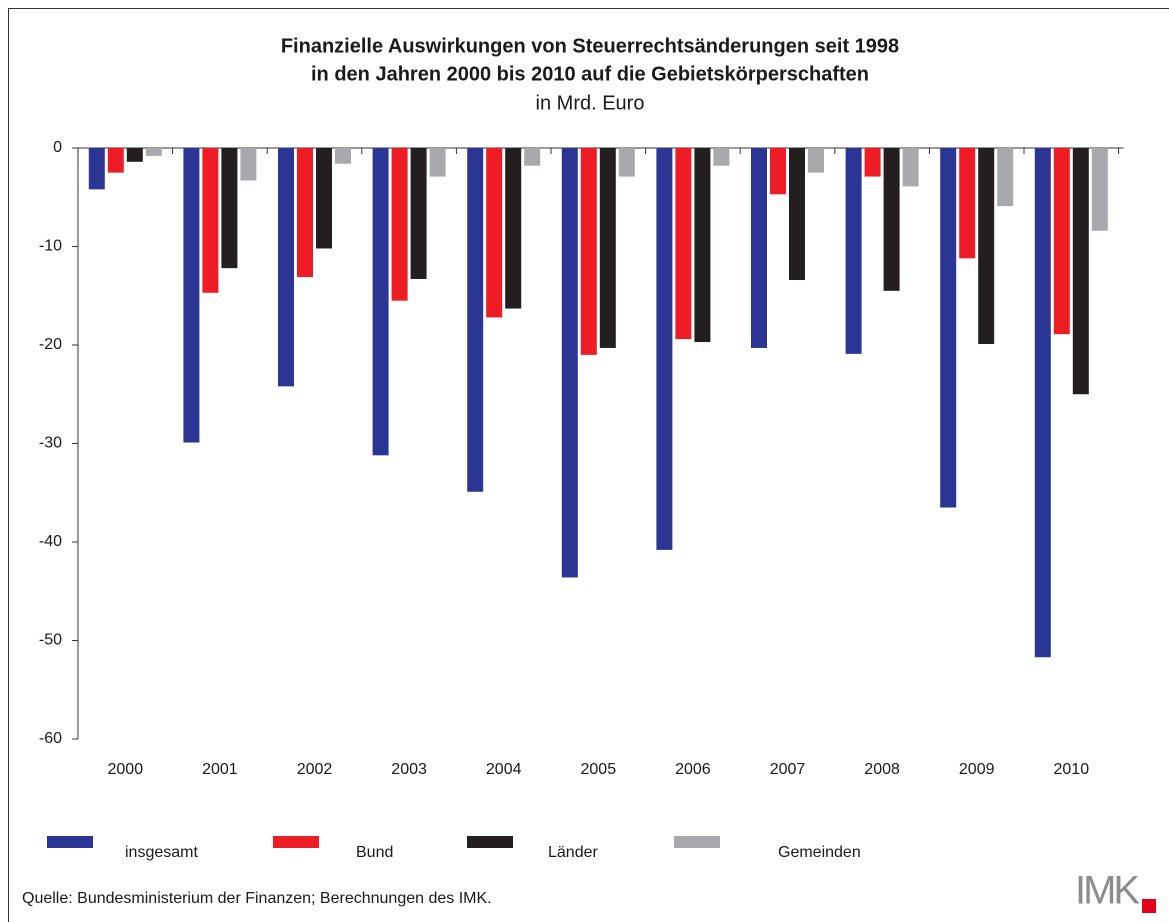 This screenshot has height=922, width=1169. What do you see at coordinates (504, 769) in the screenshot?
I see `x-tick-label: 2004` at bounding box center [504, 769].